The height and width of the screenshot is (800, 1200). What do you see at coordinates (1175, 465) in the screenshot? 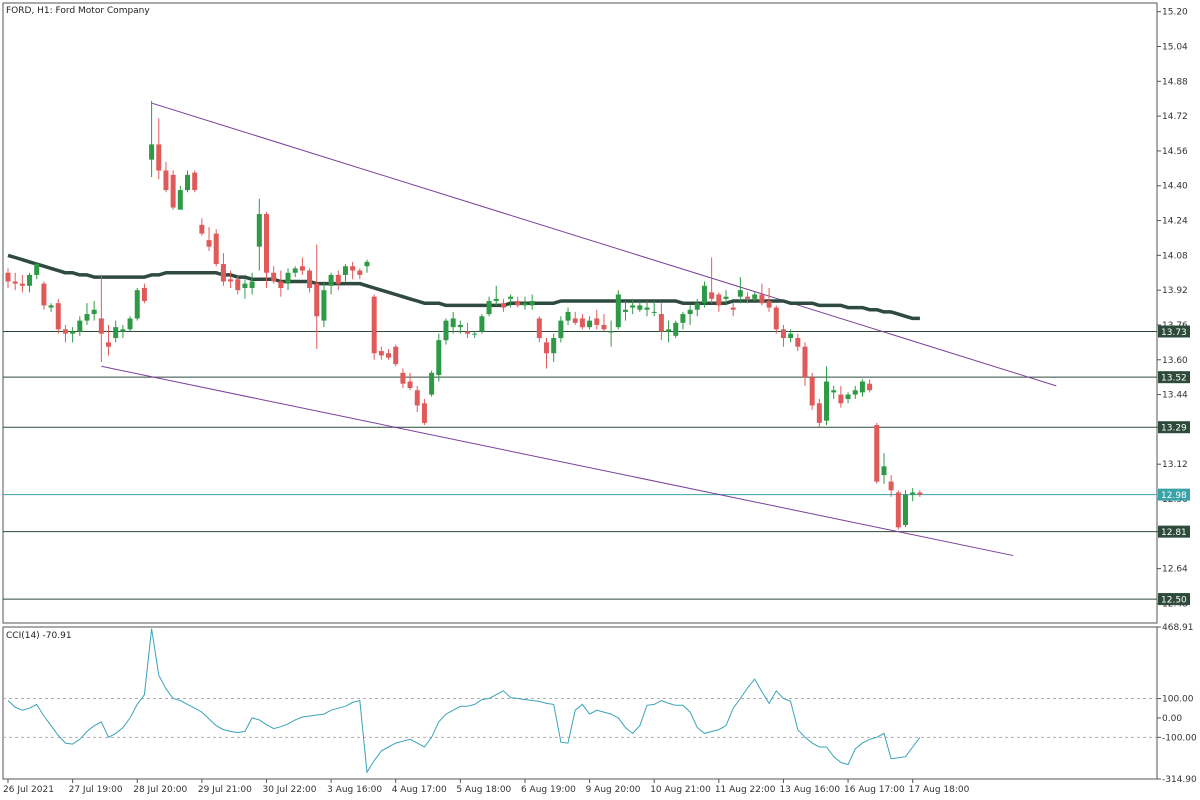
I see `price-tick-label: 13.12` at bounding box center [1175, 465].